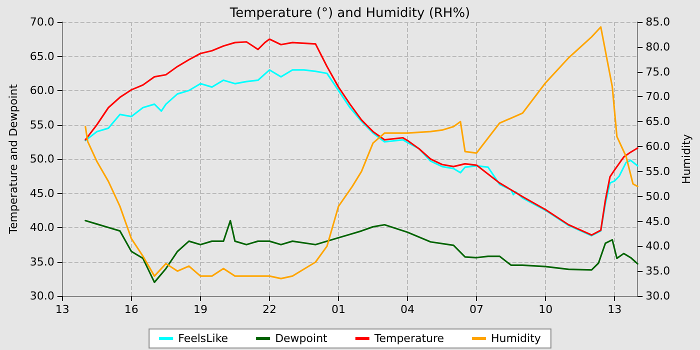 This screenshot has height=350, width=700. What do you see at coordinates (42, 193) in the screenshot?
I see `y-tick-label: 45.0` at bounding box center [42, 193].